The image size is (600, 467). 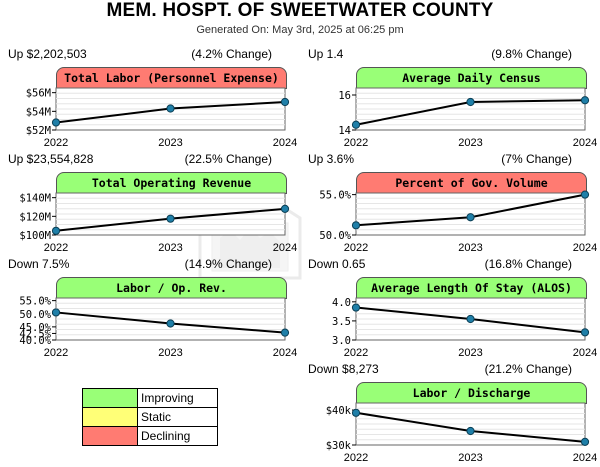 What do you see at coordinates (35, 199) in the screenshot?
I see `y-tick-label: $140M` at bounding box center [35, 199].